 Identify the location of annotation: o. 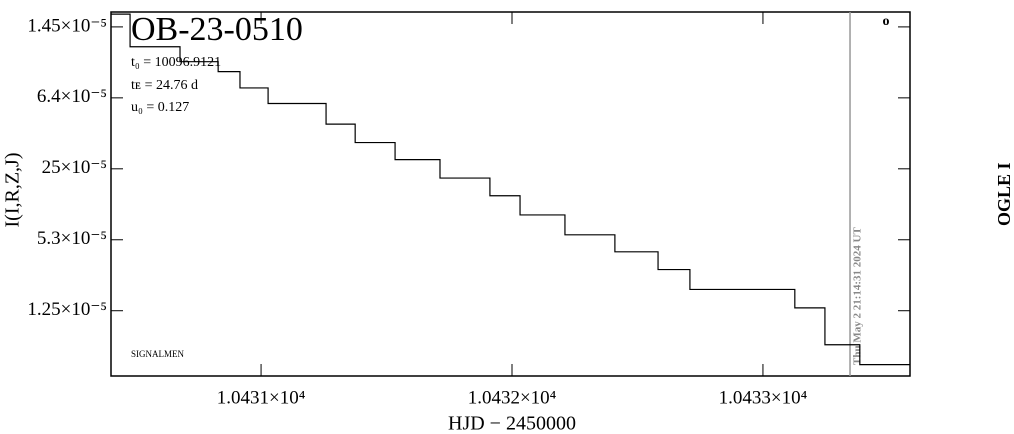
(886, 21).